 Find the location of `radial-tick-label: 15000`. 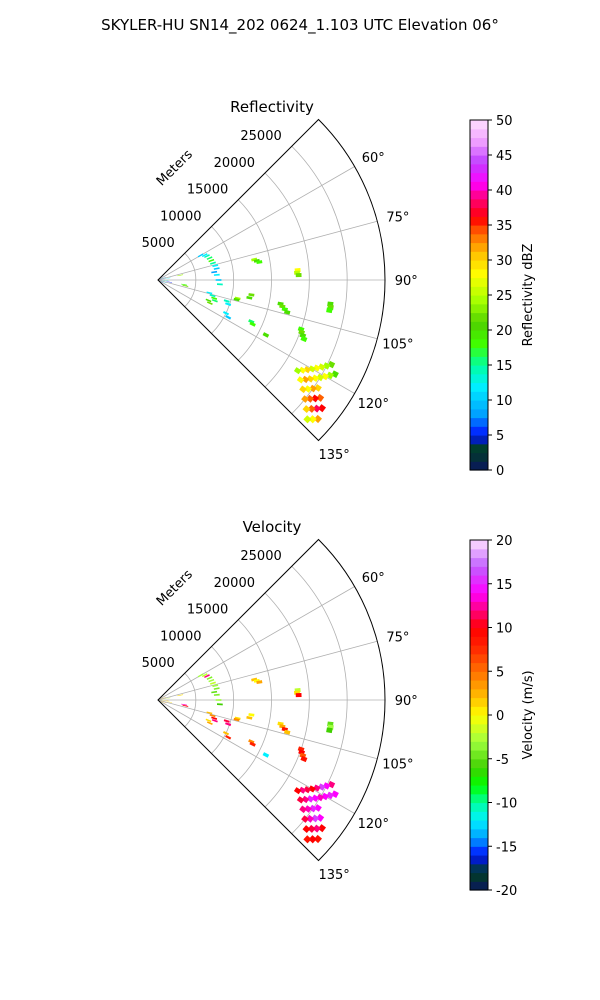

radial-tick-label: 15000 is located at coordinates (207, 610).